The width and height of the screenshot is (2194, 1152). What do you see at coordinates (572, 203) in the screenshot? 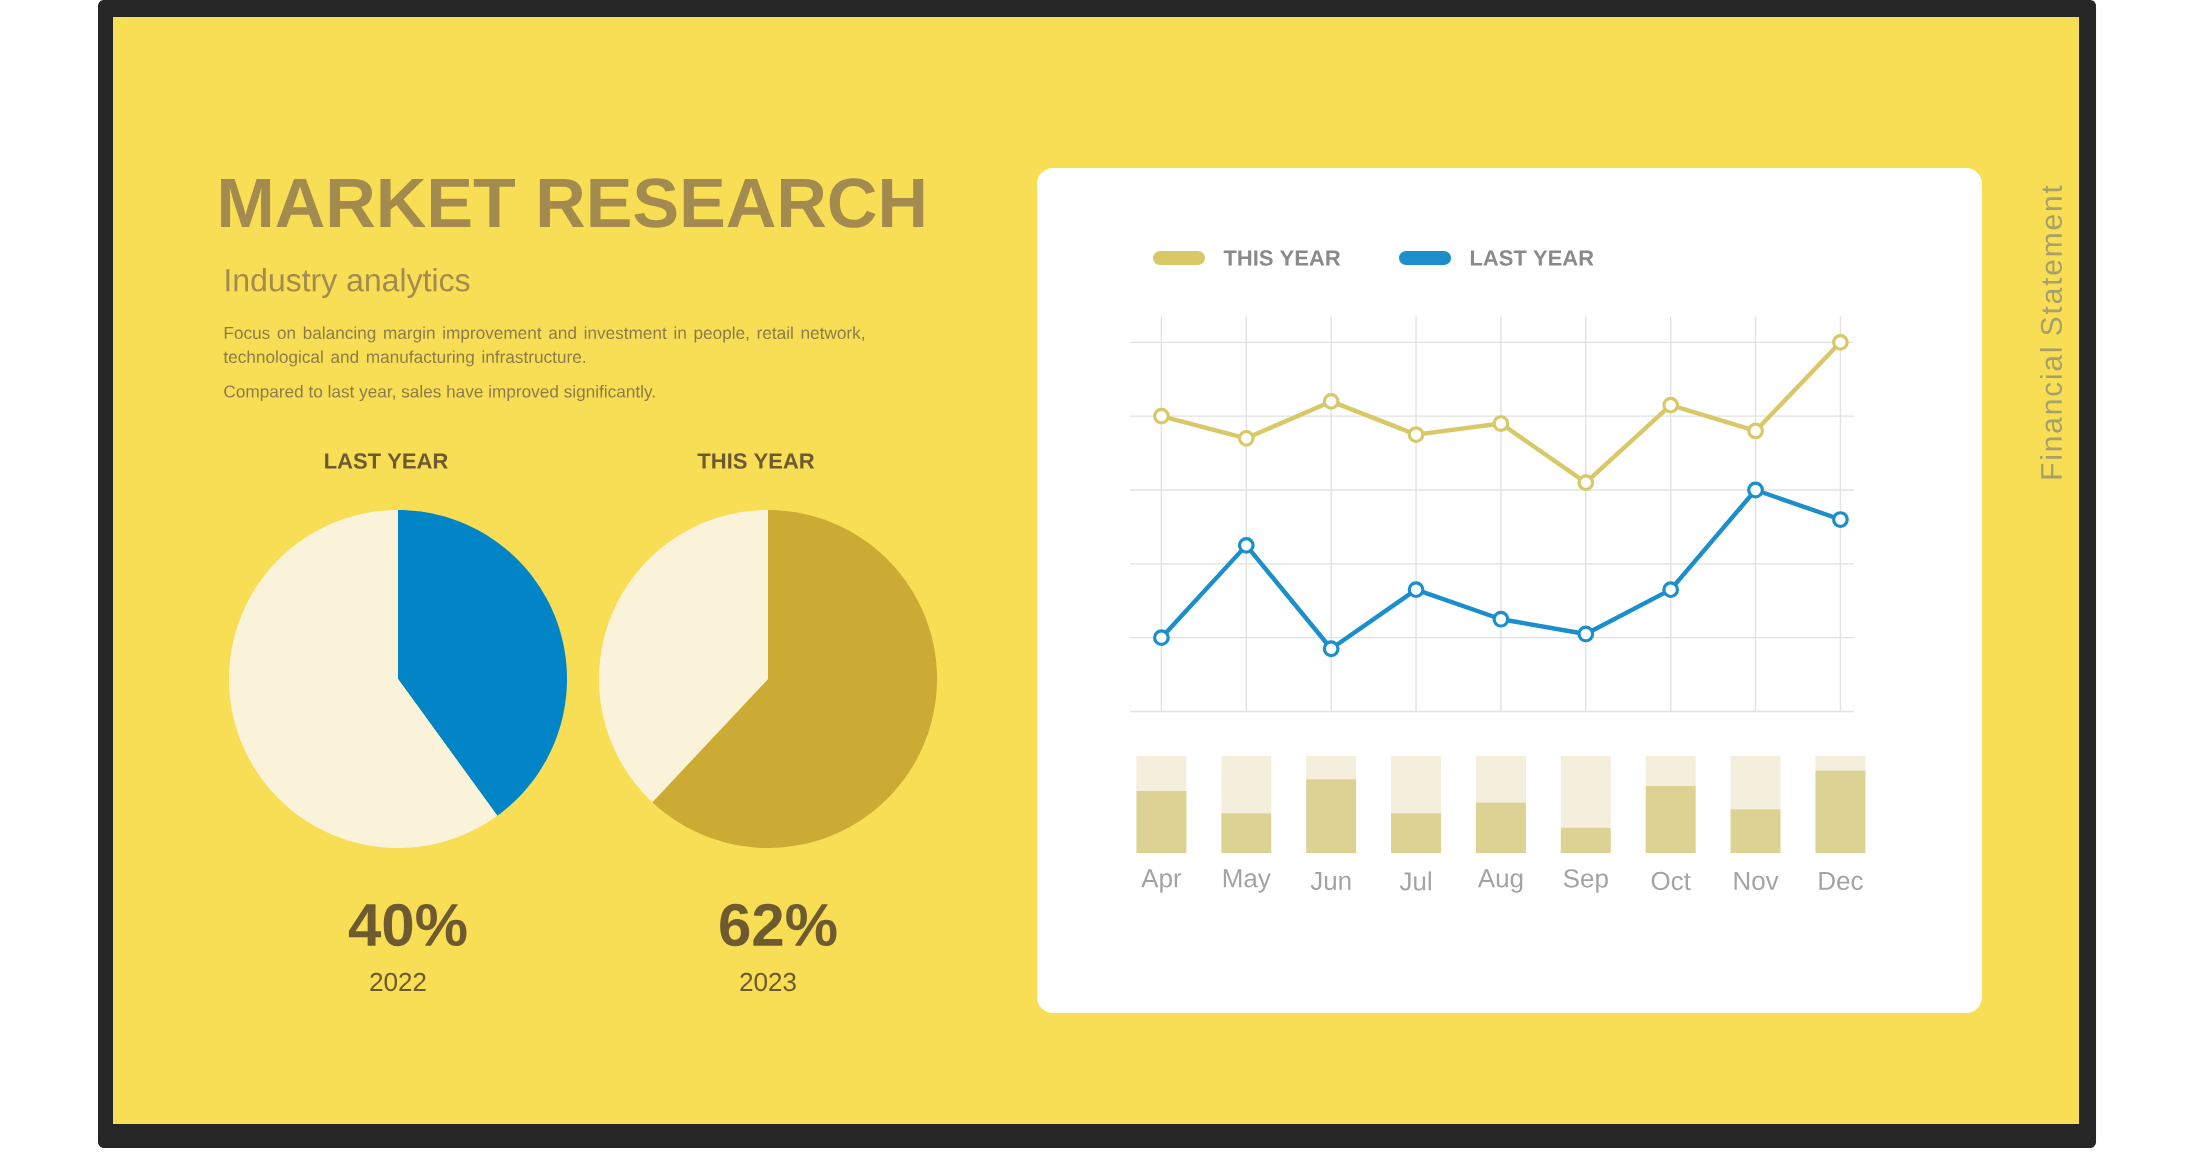
I see `text: MARKET RESEARCH` at bounding box center [572, 203].